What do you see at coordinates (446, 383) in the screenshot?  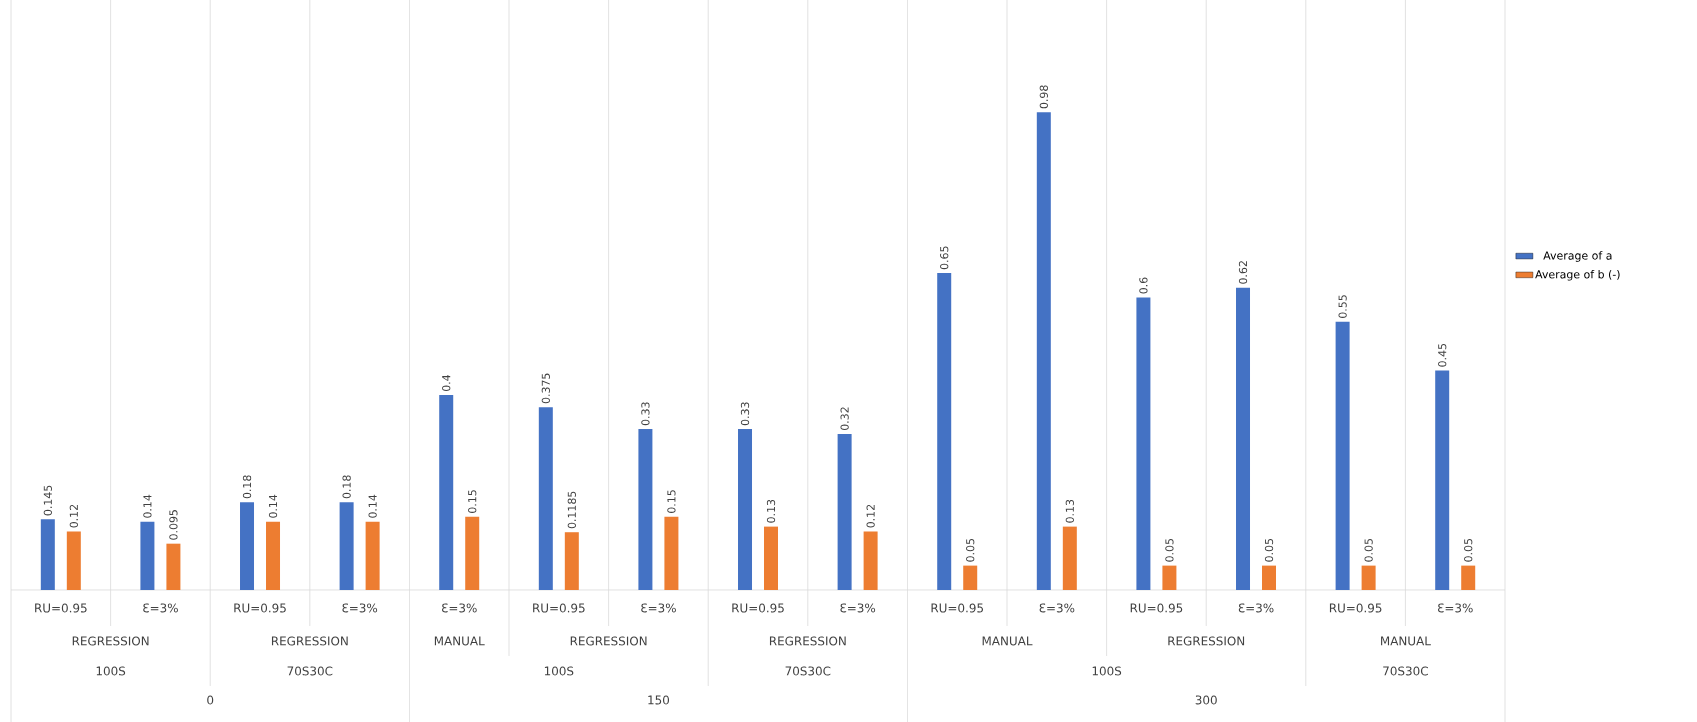 I see `data-label: 0.4` at bounding box center [446, 383].